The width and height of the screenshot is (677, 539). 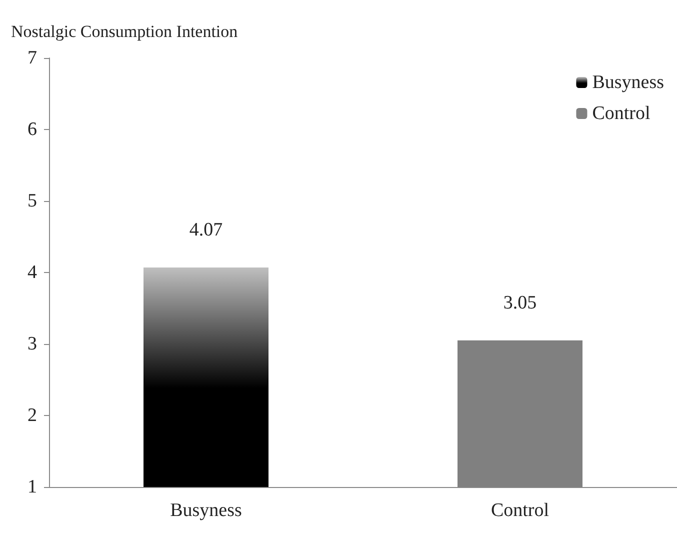 I want to click on y-axis-title: Nostalgic Consumption Intention, so click(x=124, y=31).